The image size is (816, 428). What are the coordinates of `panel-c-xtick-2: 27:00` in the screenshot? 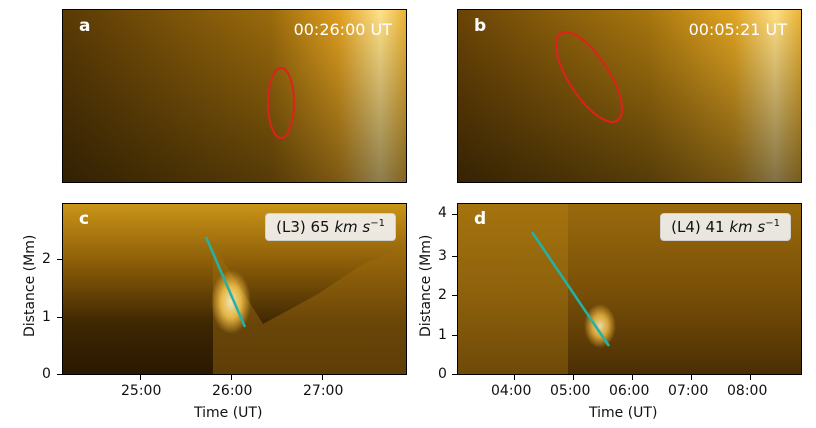 It's located at (323, 391).